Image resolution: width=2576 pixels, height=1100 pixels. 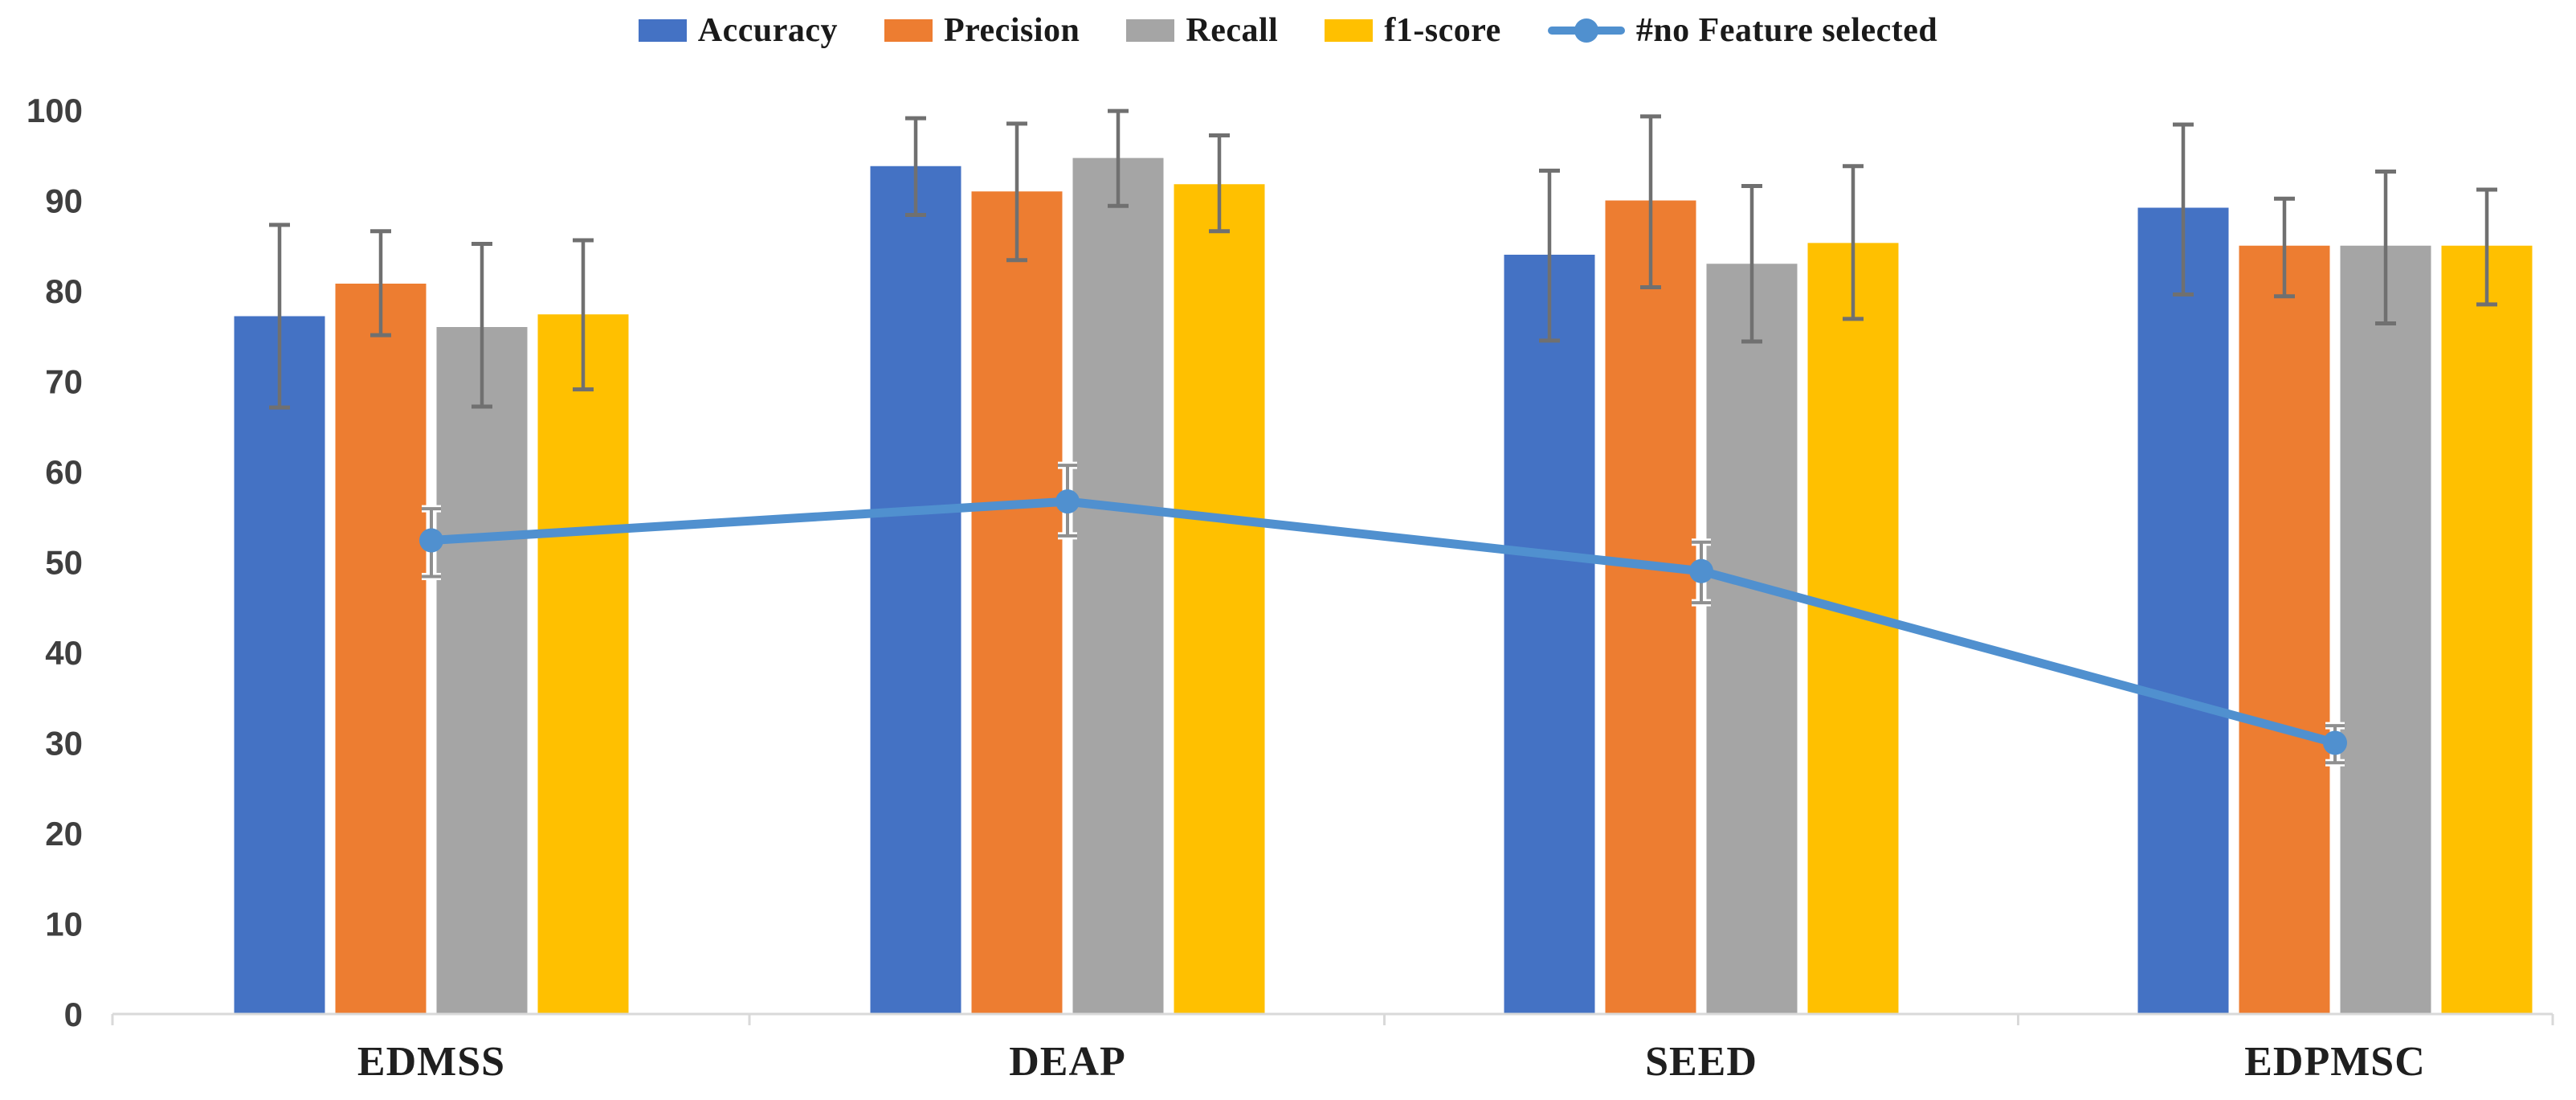 I want to click on bar-accuracy-deap, so click(x=915, y=590).